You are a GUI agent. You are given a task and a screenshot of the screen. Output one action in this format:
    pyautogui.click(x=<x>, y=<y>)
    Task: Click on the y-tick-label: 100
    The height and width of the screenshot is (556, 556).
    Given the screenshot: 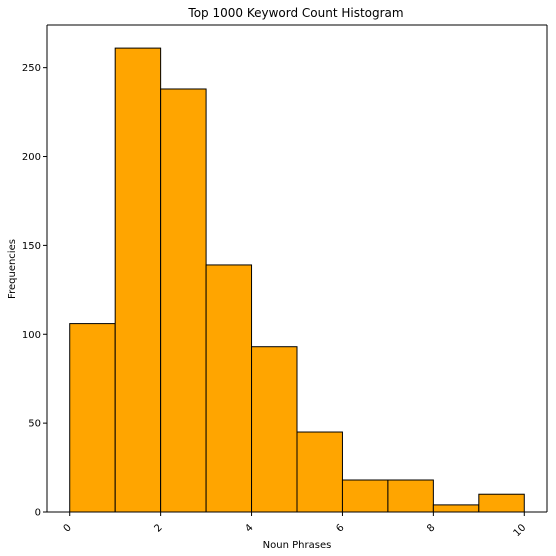 What is the action you would take?
    pyautogui.click(x=31, y=335)
    